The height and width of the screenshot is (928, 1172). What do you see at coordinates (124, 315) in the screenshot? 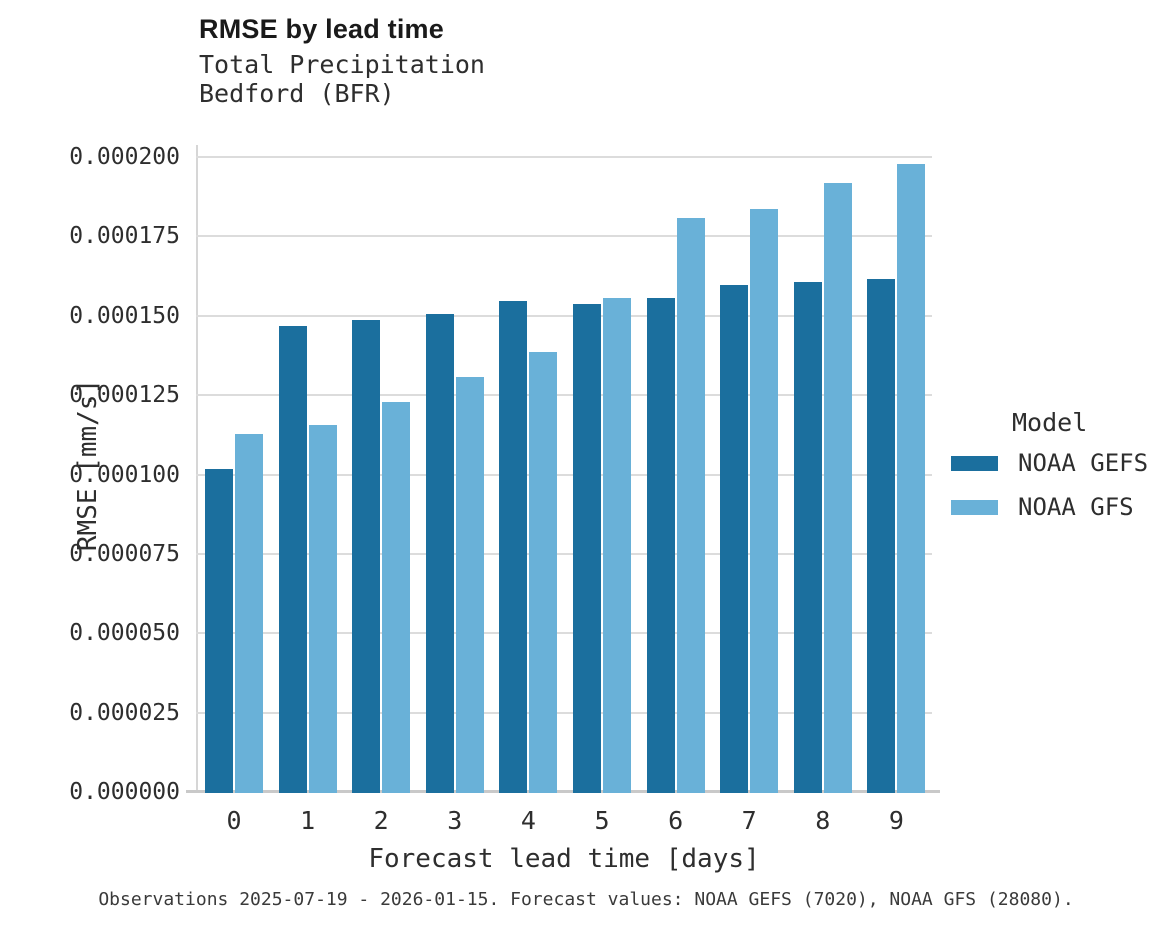
I see `y-tick-0.000150: 0.000150` at bounding box center [124, 315].